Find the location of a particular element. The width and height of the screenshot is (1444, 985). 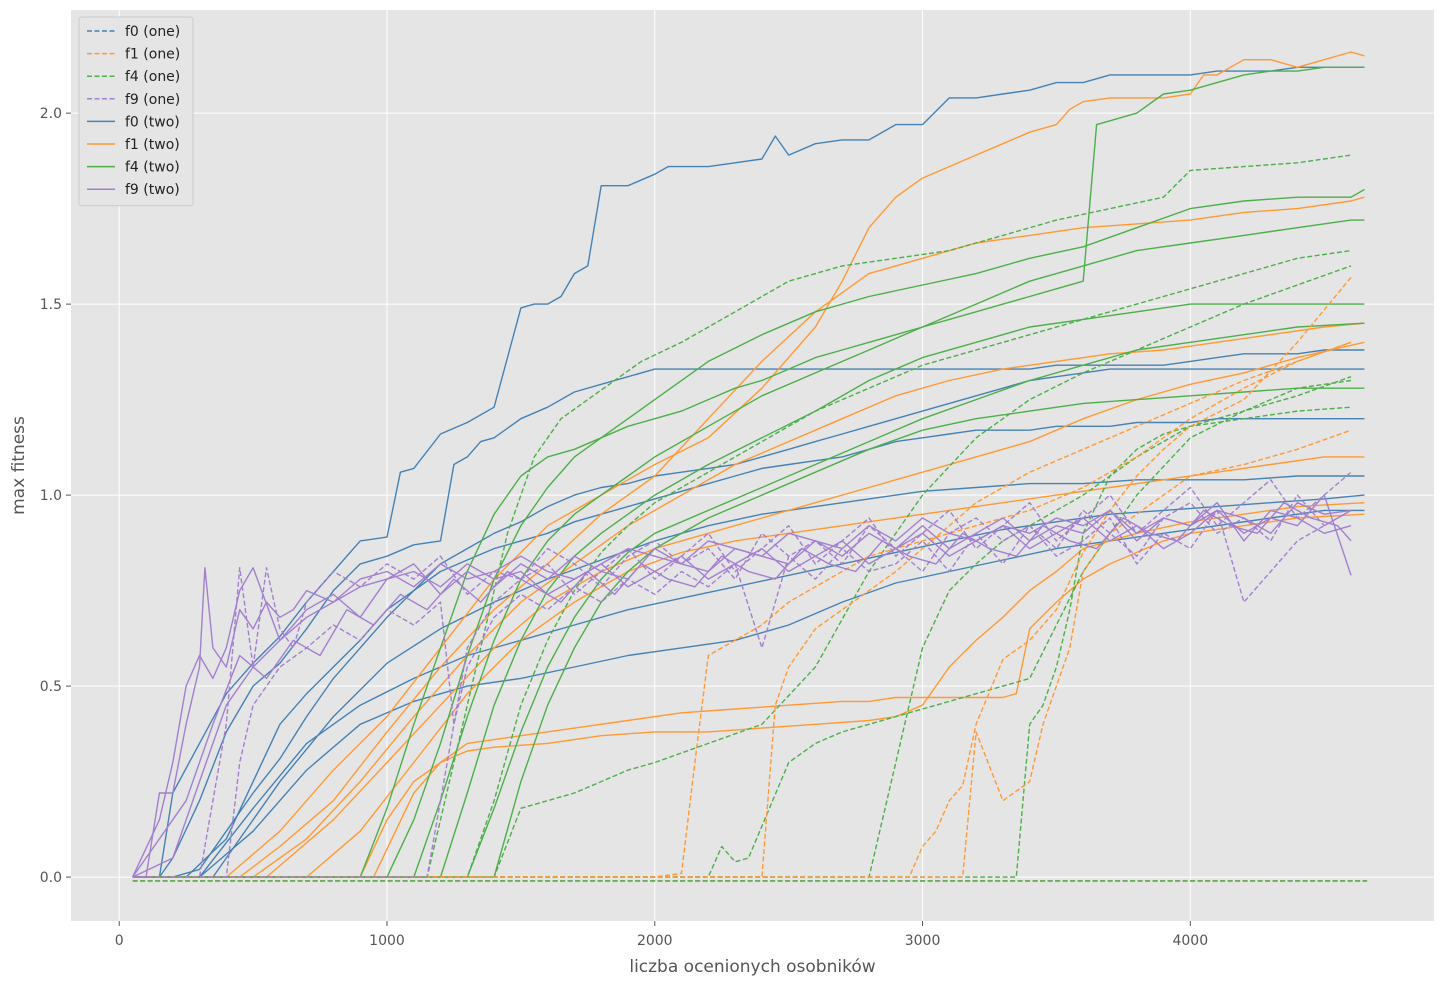

legend-label: f4 (two) is located at coordinates (152, 168).